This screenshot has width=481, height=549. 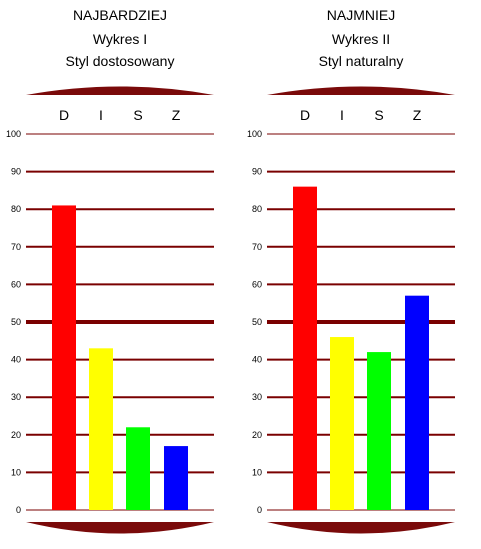 What do you see at coordinates (120, 61) in the screenshot?
I see `chart-style-label: Styl dostosowany` at bounding box center [120, 61].